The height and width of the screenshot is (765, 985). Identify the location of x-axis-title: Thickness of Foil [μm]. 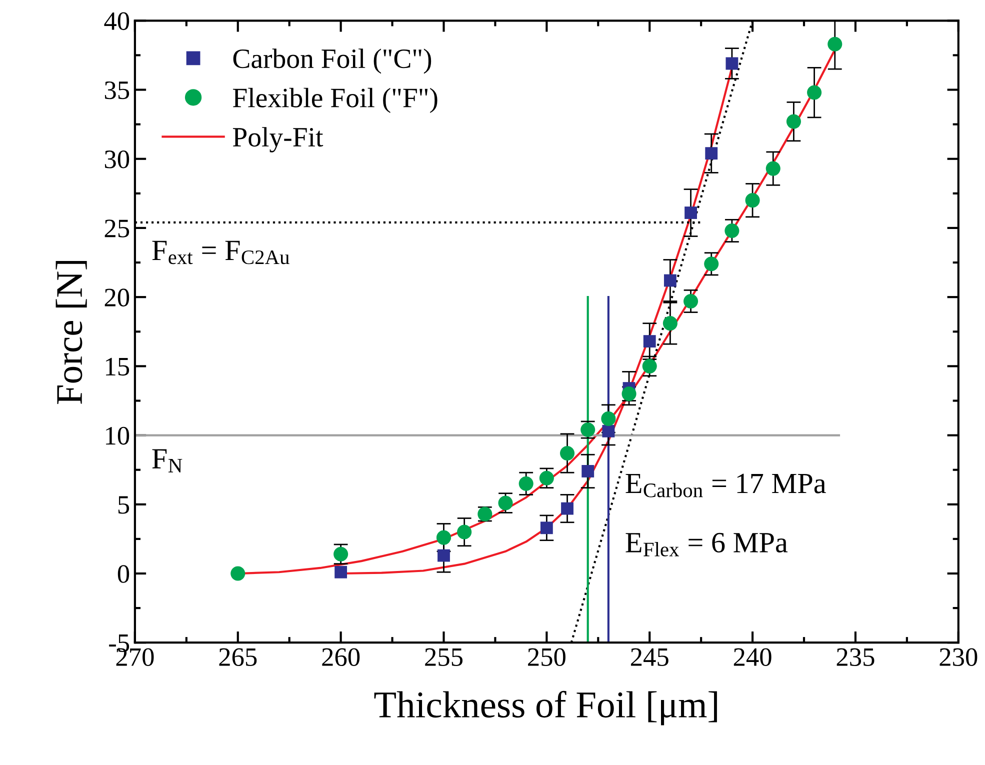
(545, 708).